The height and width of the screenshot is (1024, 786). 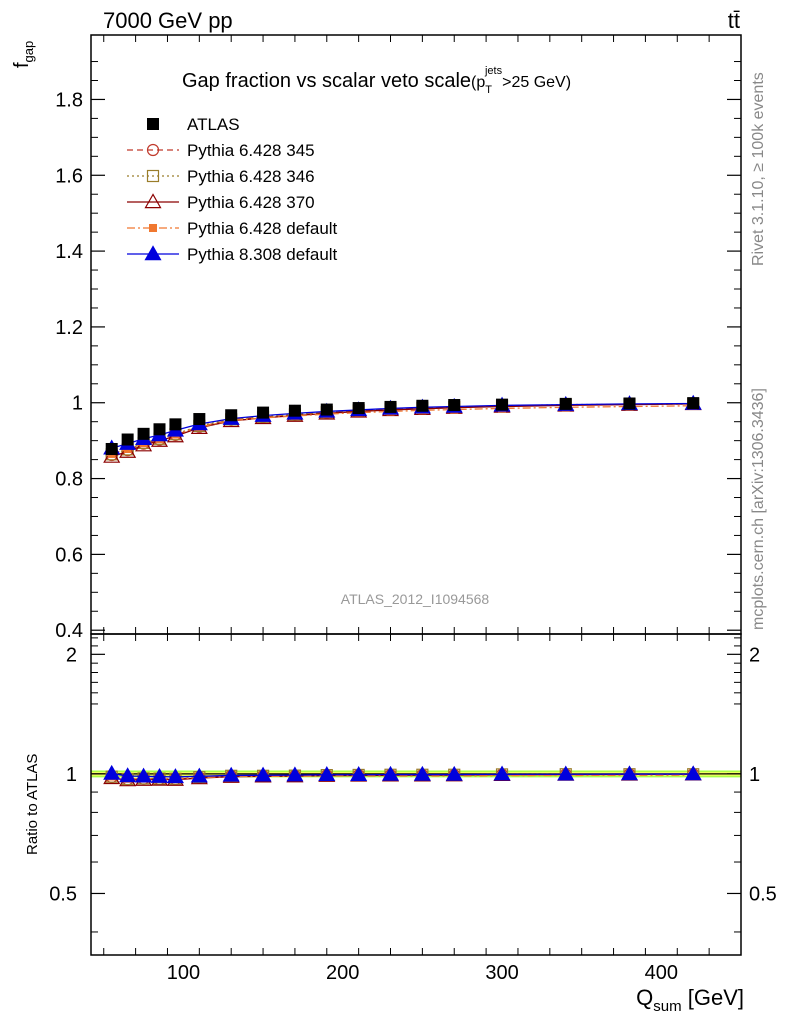 I want to click on main-ylabel-sub: gap, so click(x=28, y=52).